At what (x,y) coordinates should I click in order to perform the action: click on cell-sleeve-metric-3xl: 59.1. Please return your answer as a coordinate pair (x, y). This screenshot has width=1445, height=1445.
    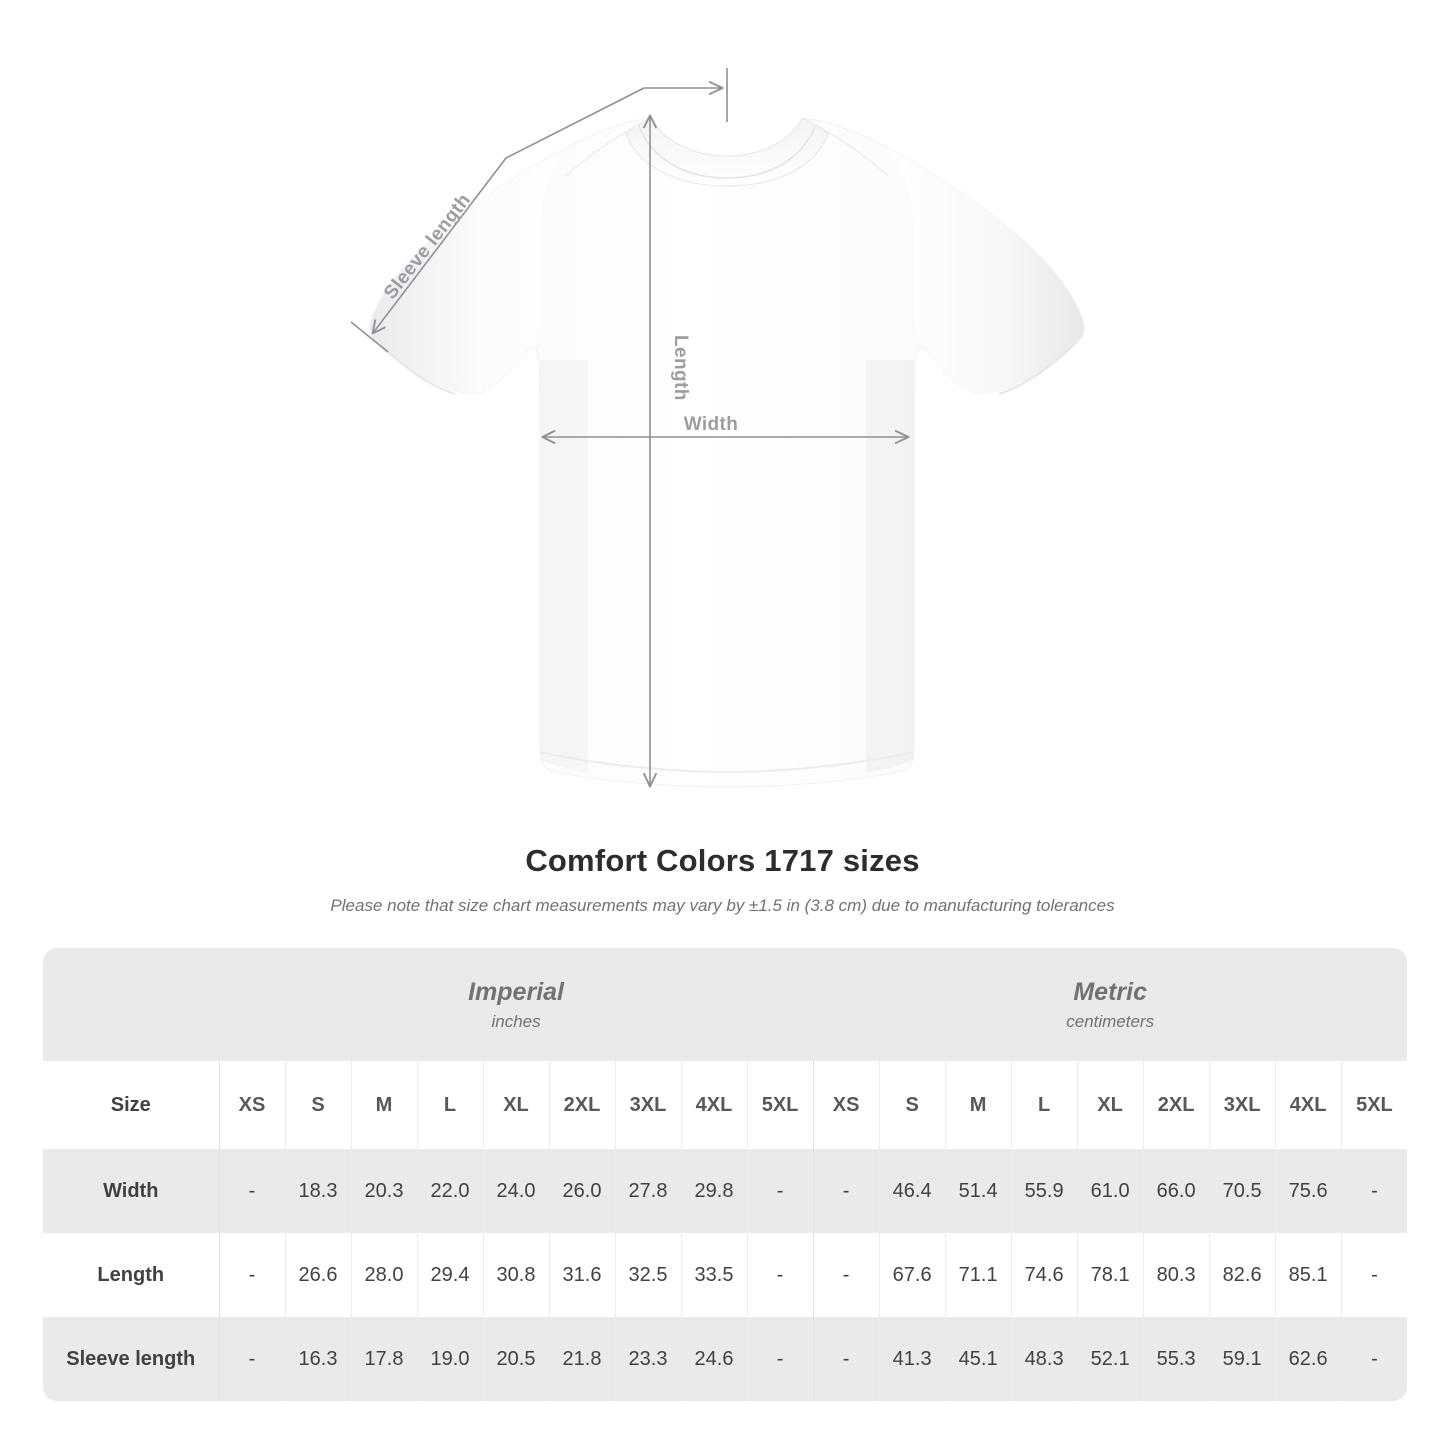
    Looking at the image, I should click on (1242, 1359).